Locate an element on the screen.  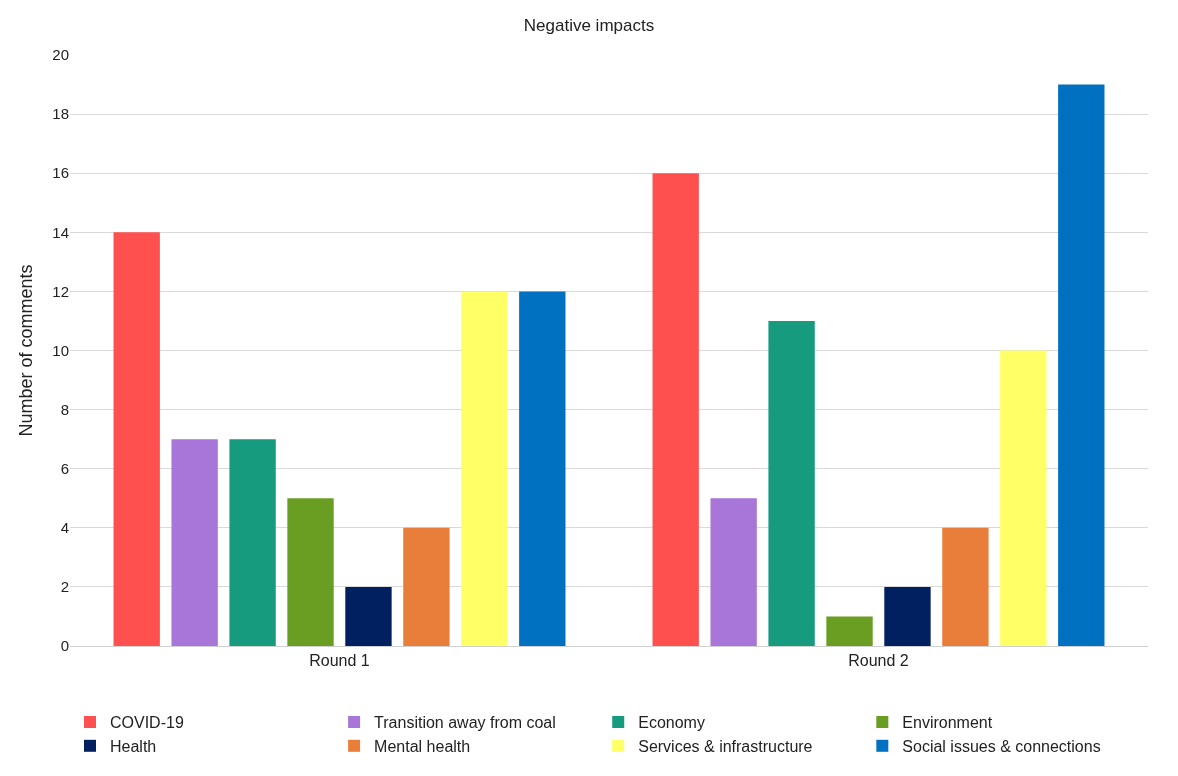
legend-label: Social issues & connections is located at coordinates (1001, 747).